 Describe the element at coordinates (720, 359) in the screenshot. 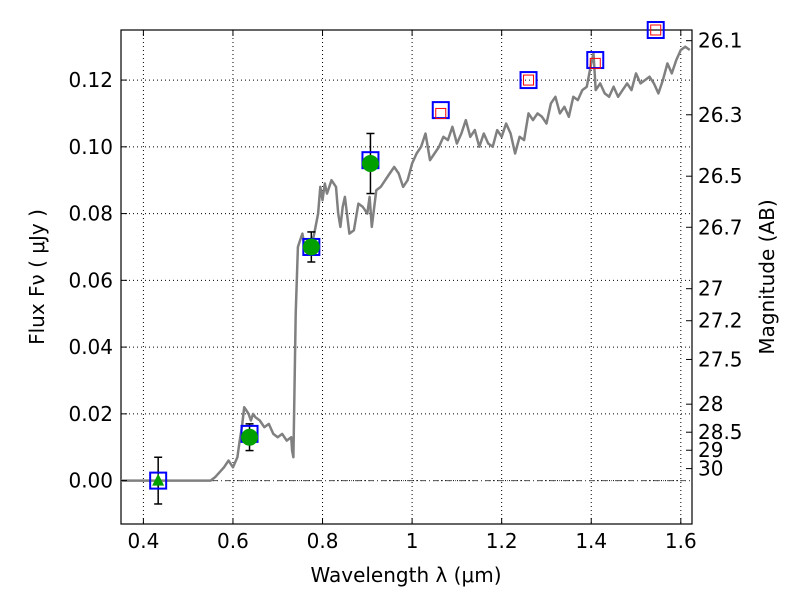

I see `y2-tick-label: 27.5` at that location.